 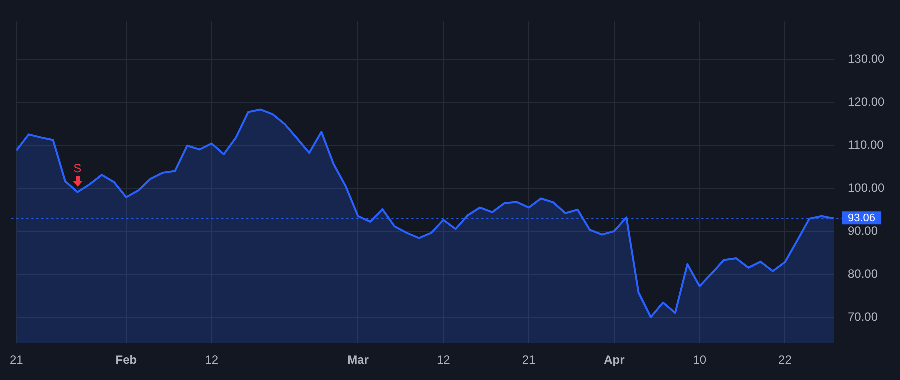 I want to click on x-tick-label: Mar, so click(x=359, y=360).